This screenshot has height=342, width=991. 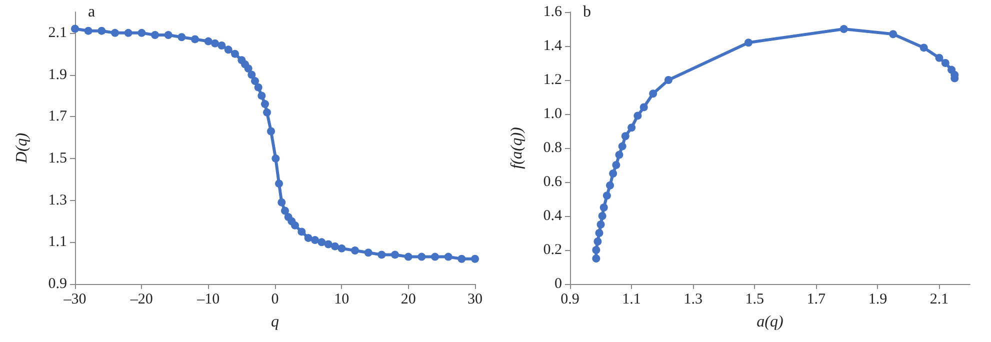 What do you see at coordinates (631, 300) in the screenshot?
I see `x-tick-label: 1.1` at bounding box center [631, 300].